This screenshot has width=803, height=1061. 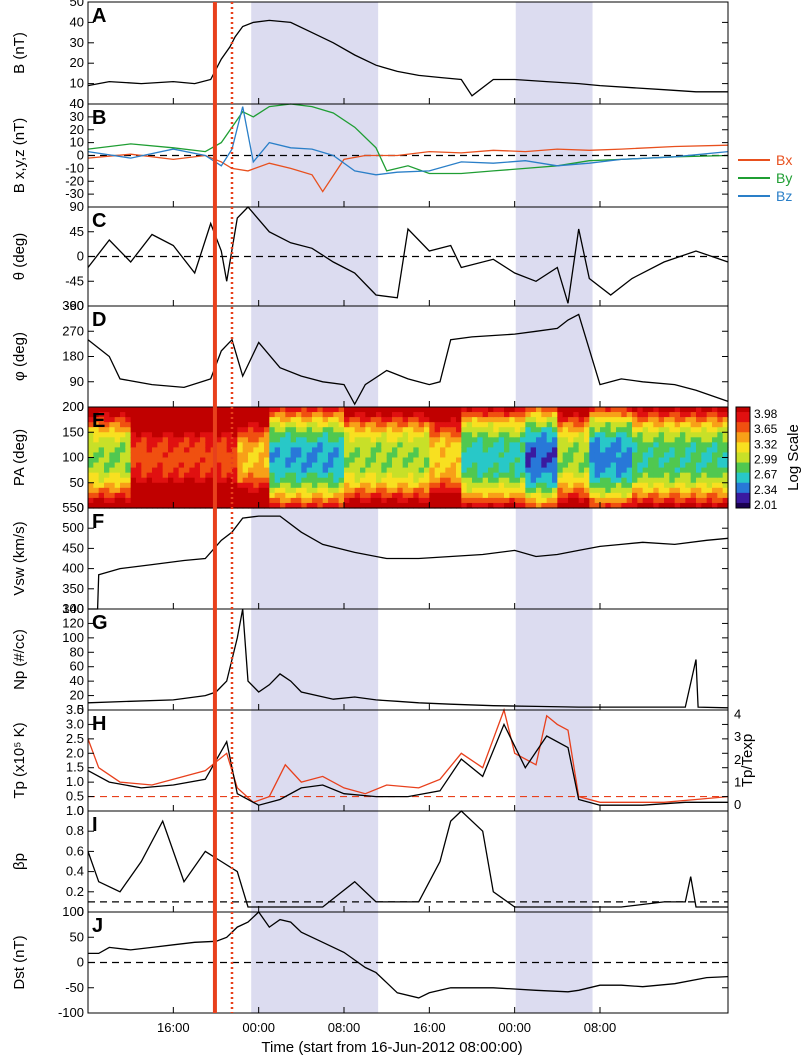 I want to click on y-tick-label: 80, so click(x=77, y=651).